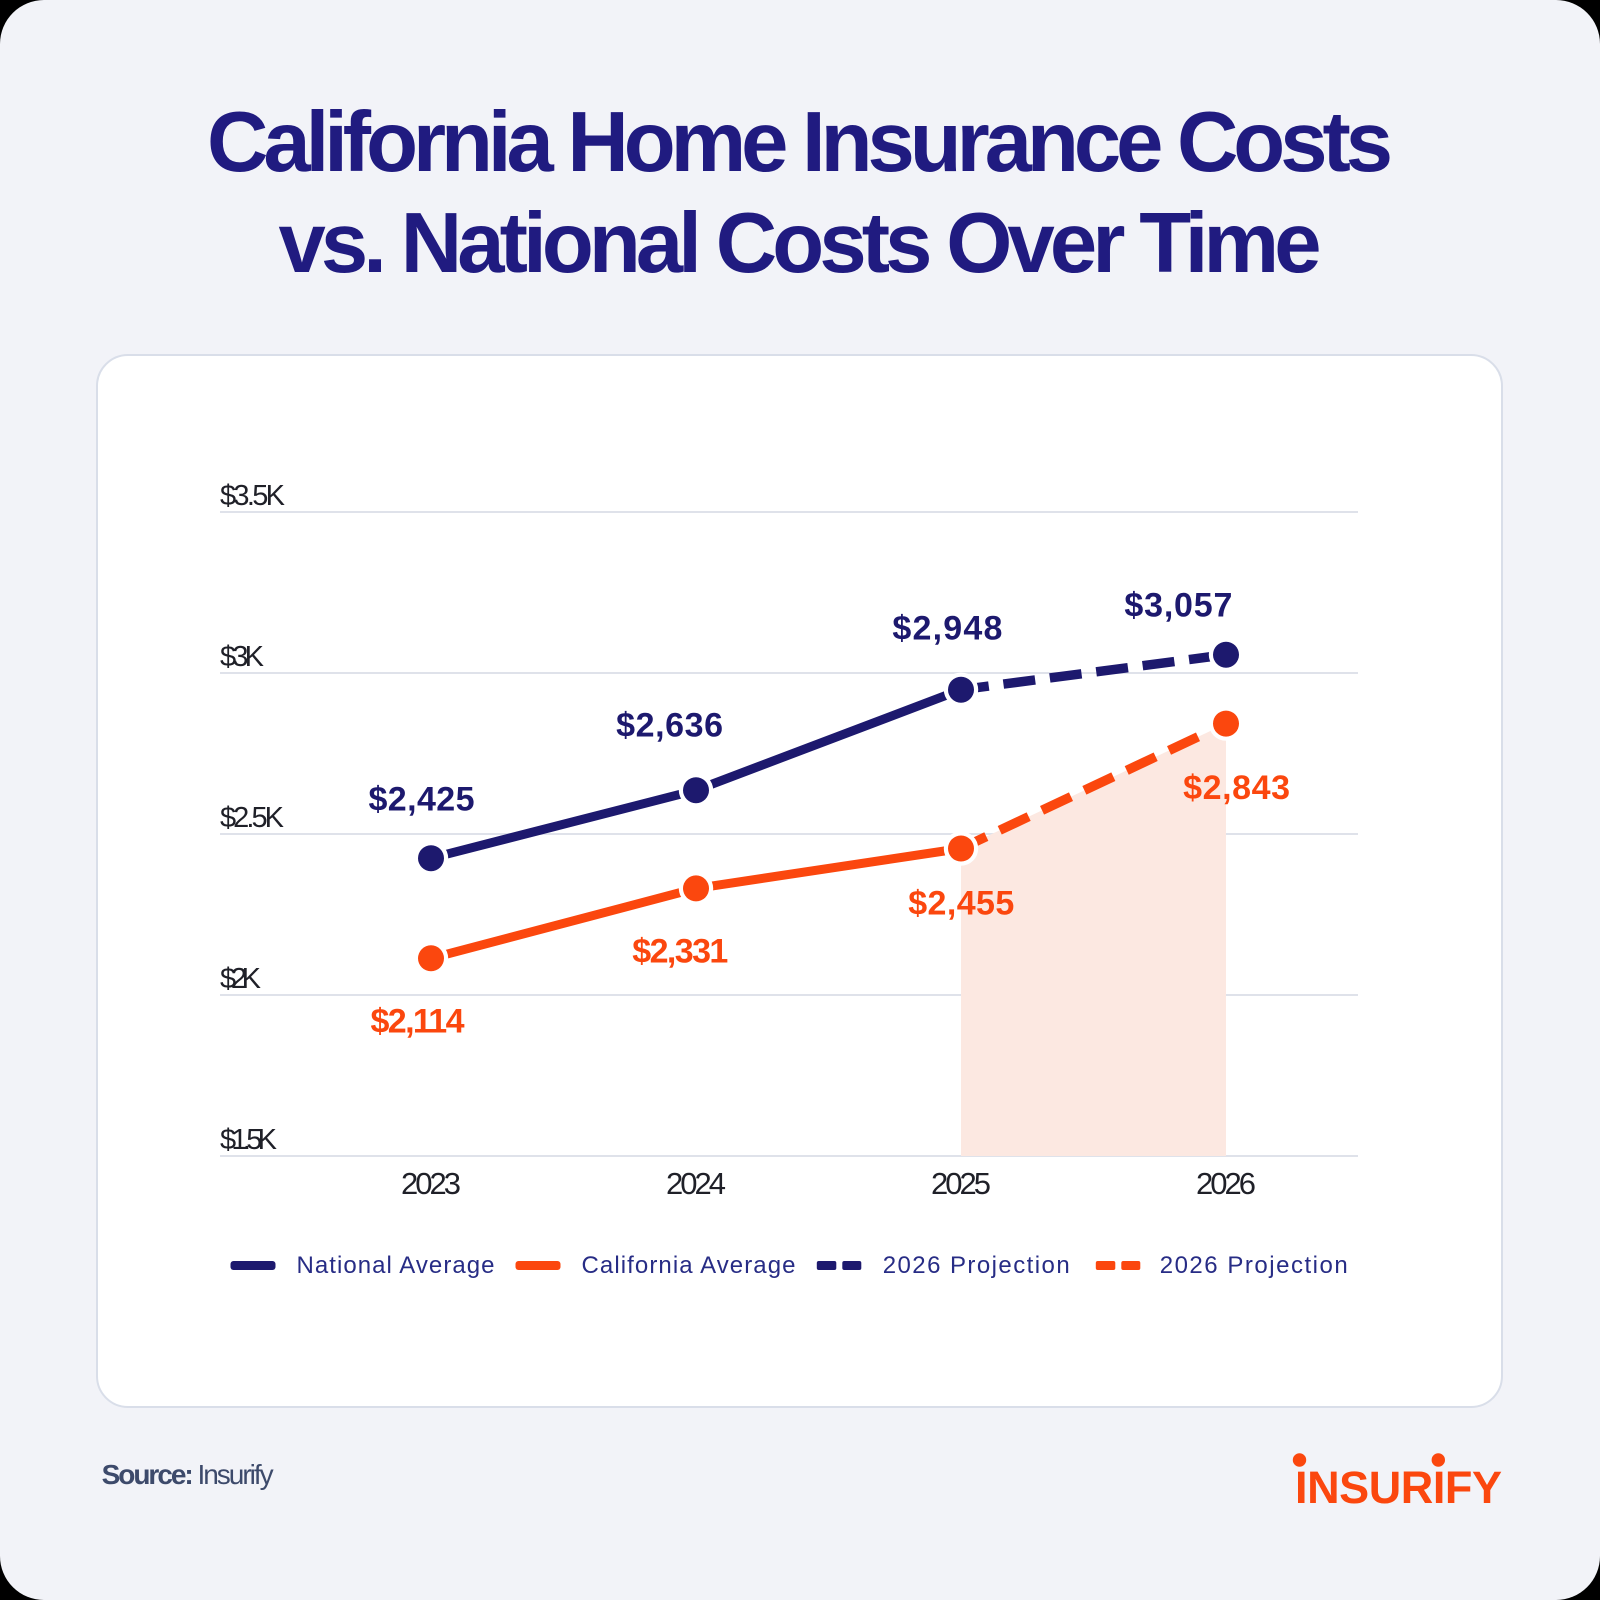 The width and height of the screenshot is (1600, 1600). What do you see at coordinates (1236, 788) in the screenshot?
I see `svg-text: $2,843` at bounding box center [1236, 788].